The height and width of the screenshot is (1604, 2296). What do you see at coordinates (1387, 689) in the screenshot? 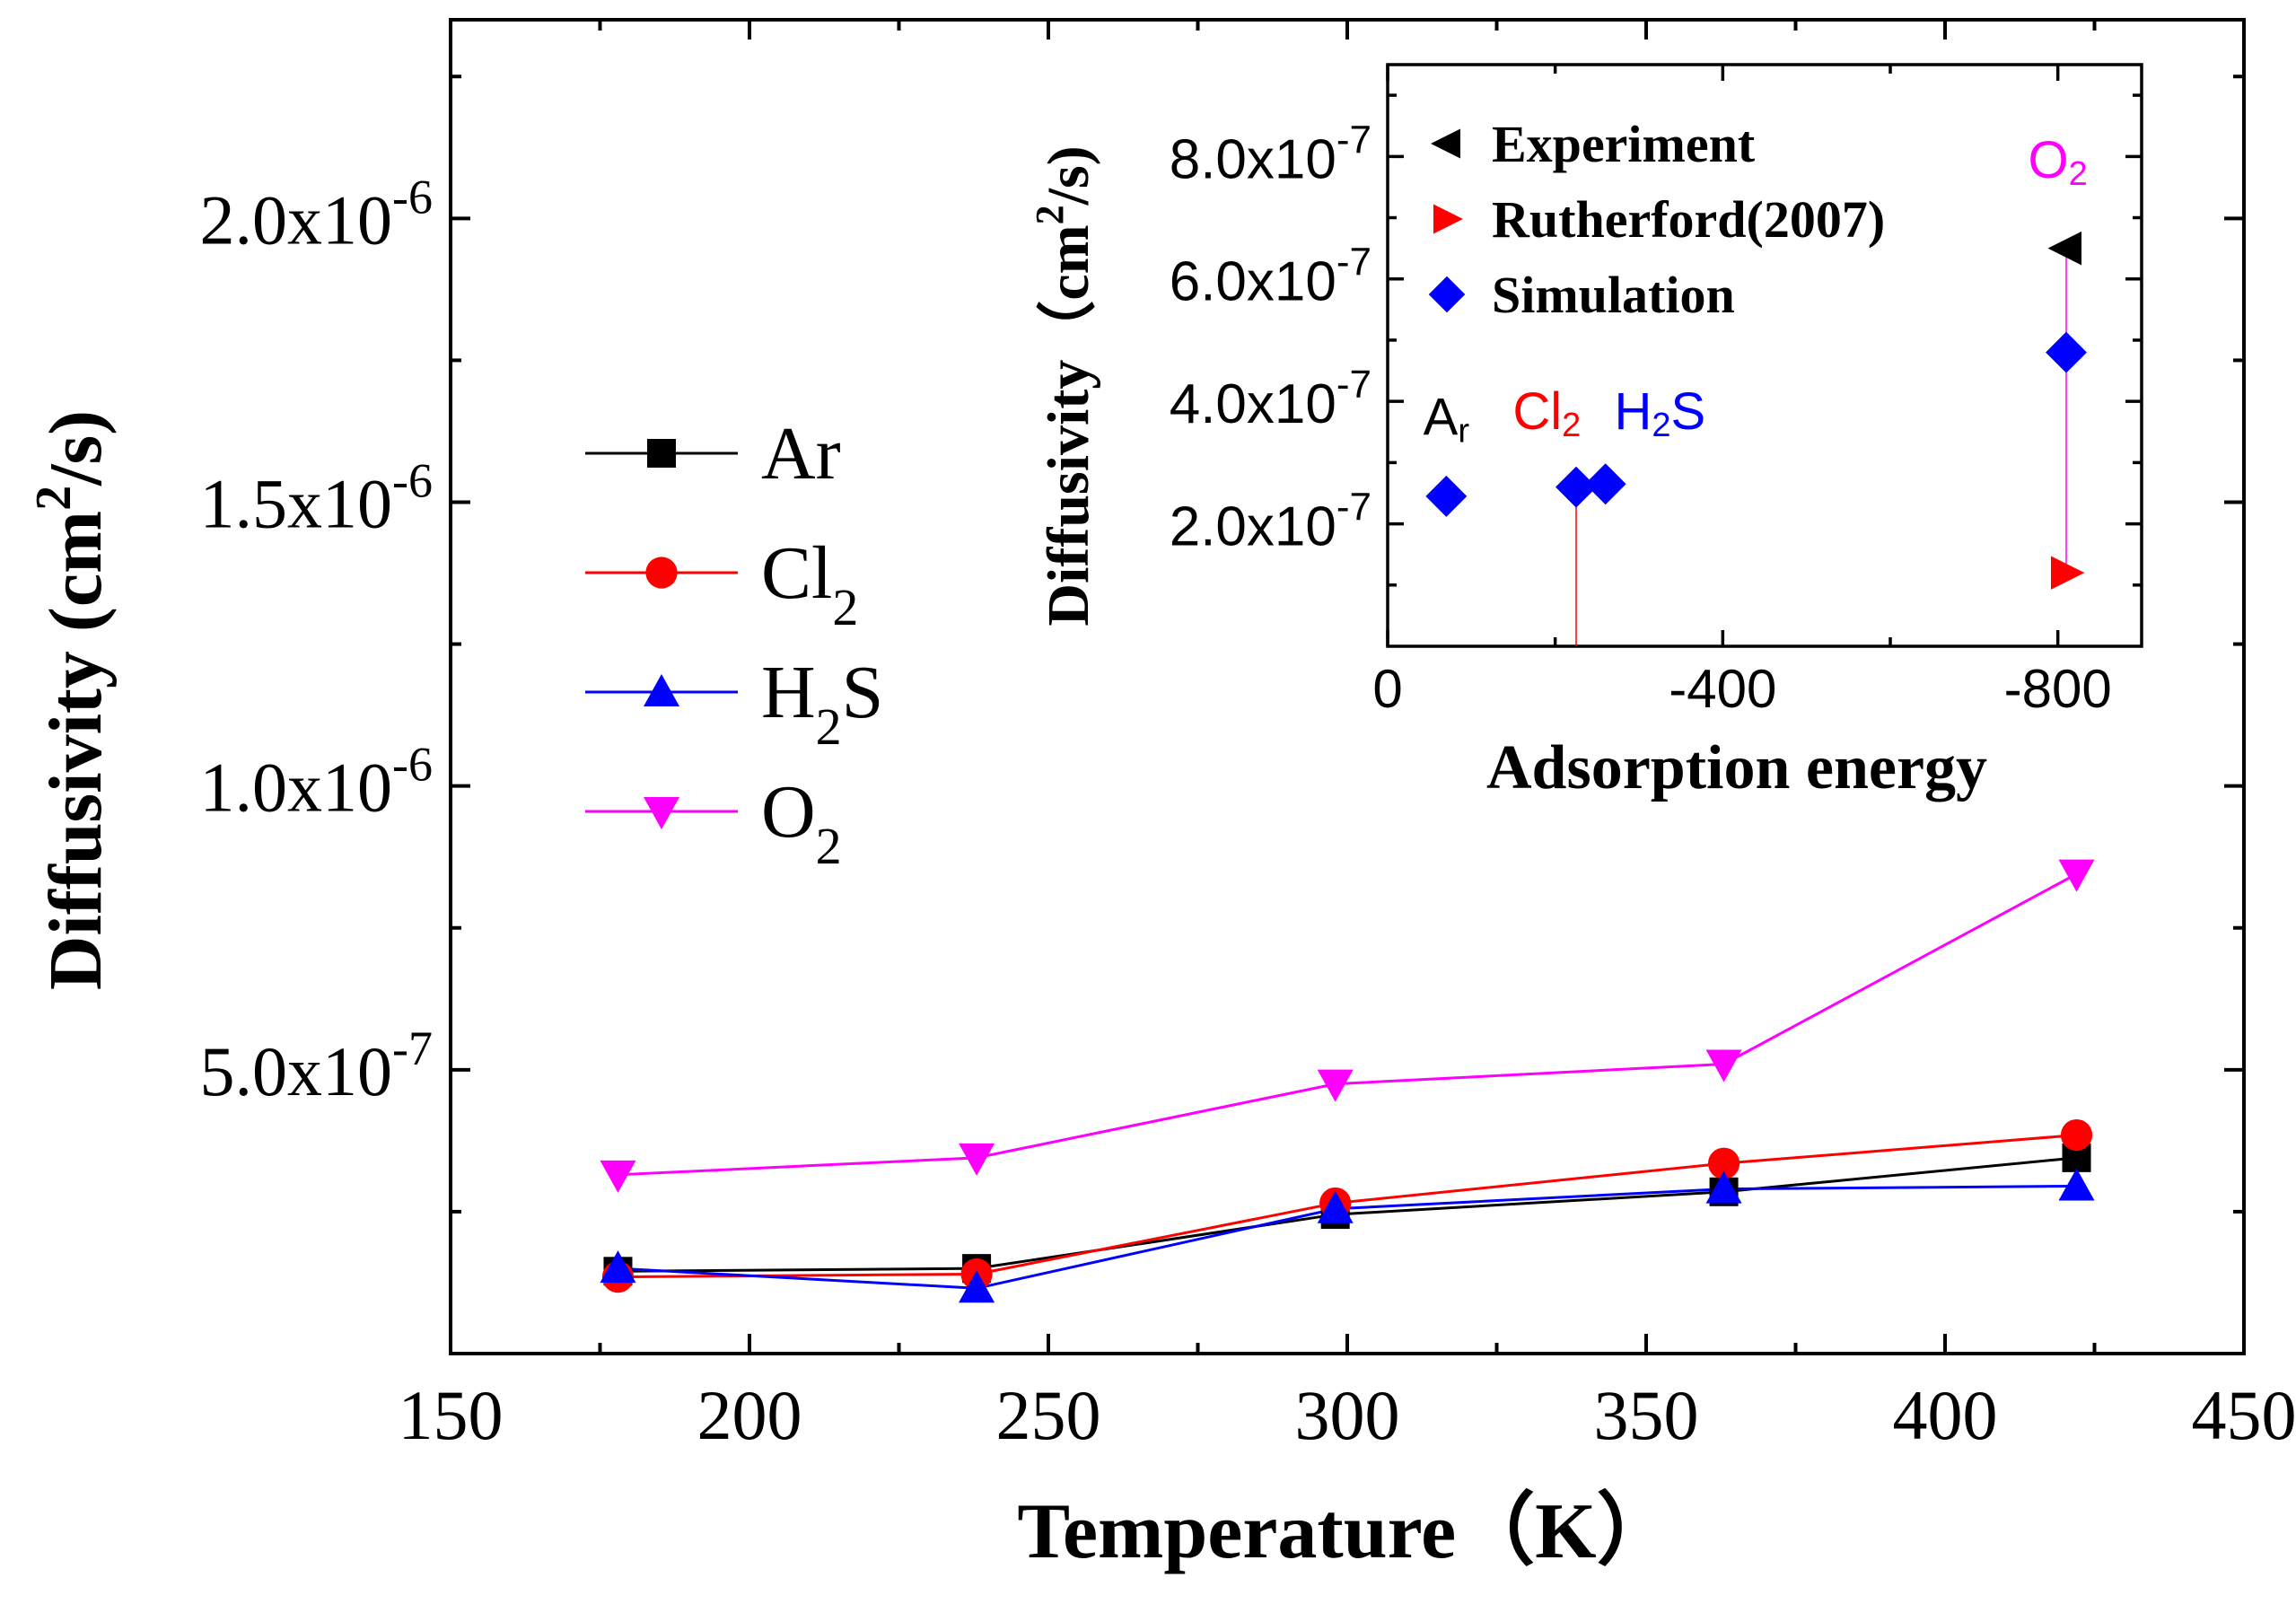
I see `inset-x-tick-label: 0` at bounding box center [1387, 689].